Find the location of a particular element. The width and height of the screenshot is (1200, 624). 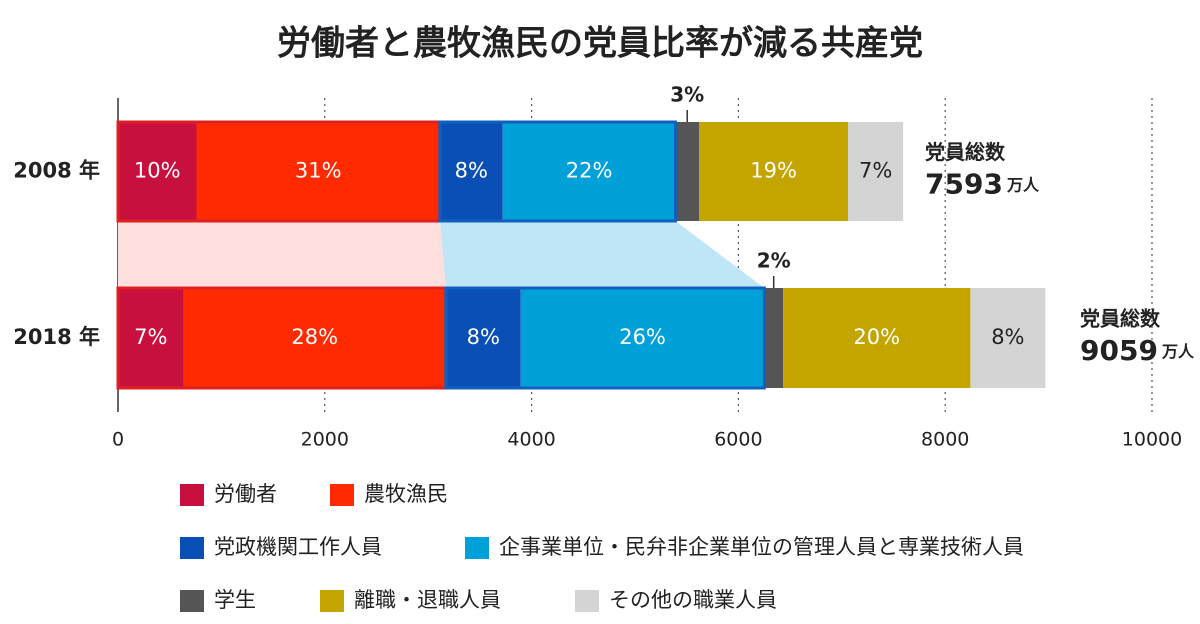

data-label: 19% is located at coordinates (773, 171).